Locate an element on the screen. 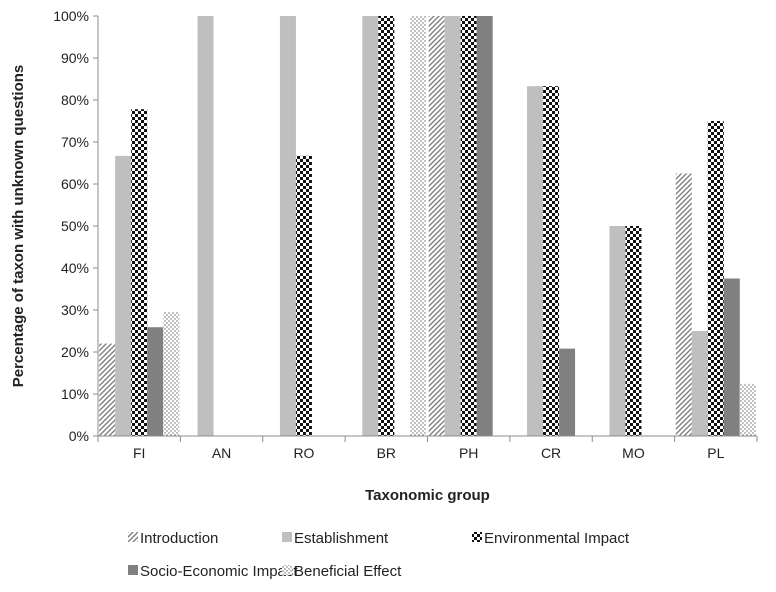 The height and width of the screenshot is (592, 776). bar-environmental-impact-fi is located at coordinates (139, 273).